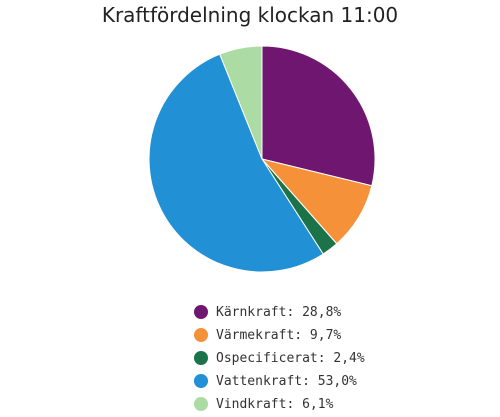 This screenshot has height=417, width=500. I want to click on pie-slice-vindkraft, so click(241, 102).